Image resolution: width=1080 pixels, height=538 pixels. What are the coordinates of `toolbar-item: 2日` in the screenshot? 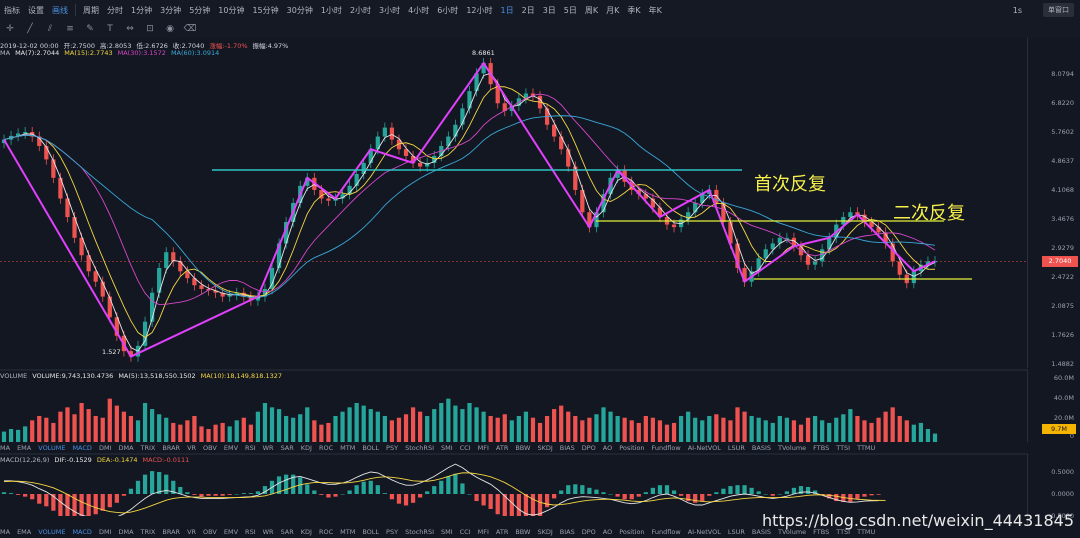 It's located at (528, 10).